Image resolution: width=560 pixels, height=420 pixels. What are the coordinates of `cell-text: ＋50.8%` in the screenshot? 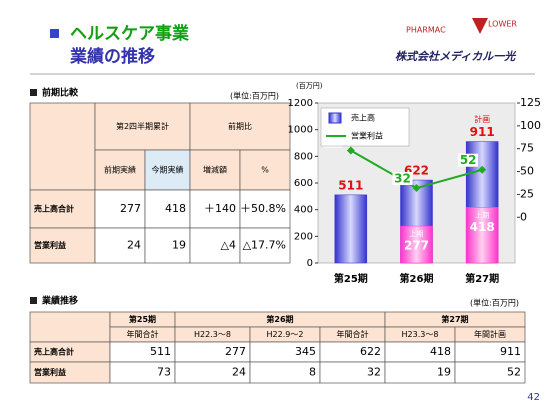 It's located at (263, 208).